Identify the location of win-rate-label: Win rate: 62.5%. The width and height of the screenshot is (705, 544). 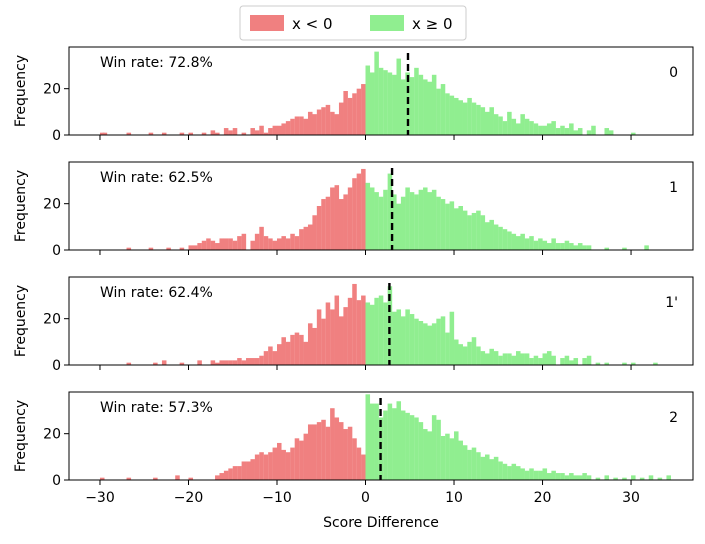
(156, 178).